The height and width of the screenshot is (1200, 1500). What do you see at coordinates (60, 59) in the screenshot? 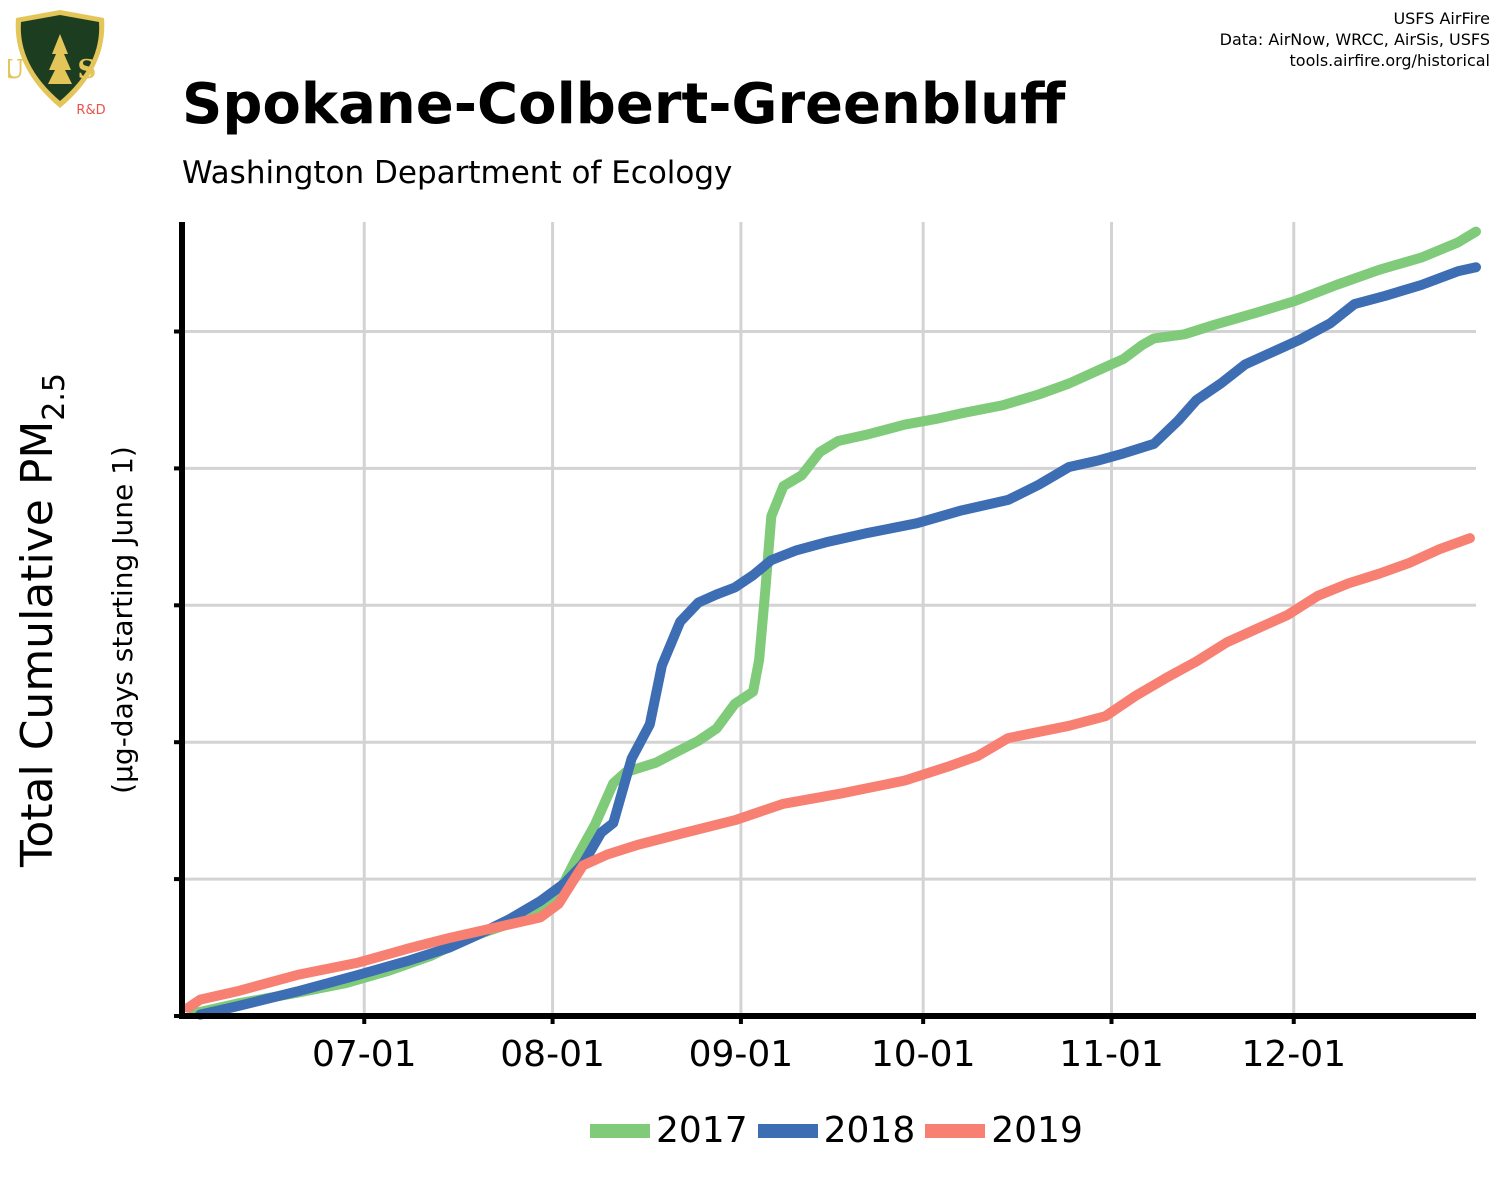
I see `tree-icon` at bounding box center [60, 59].